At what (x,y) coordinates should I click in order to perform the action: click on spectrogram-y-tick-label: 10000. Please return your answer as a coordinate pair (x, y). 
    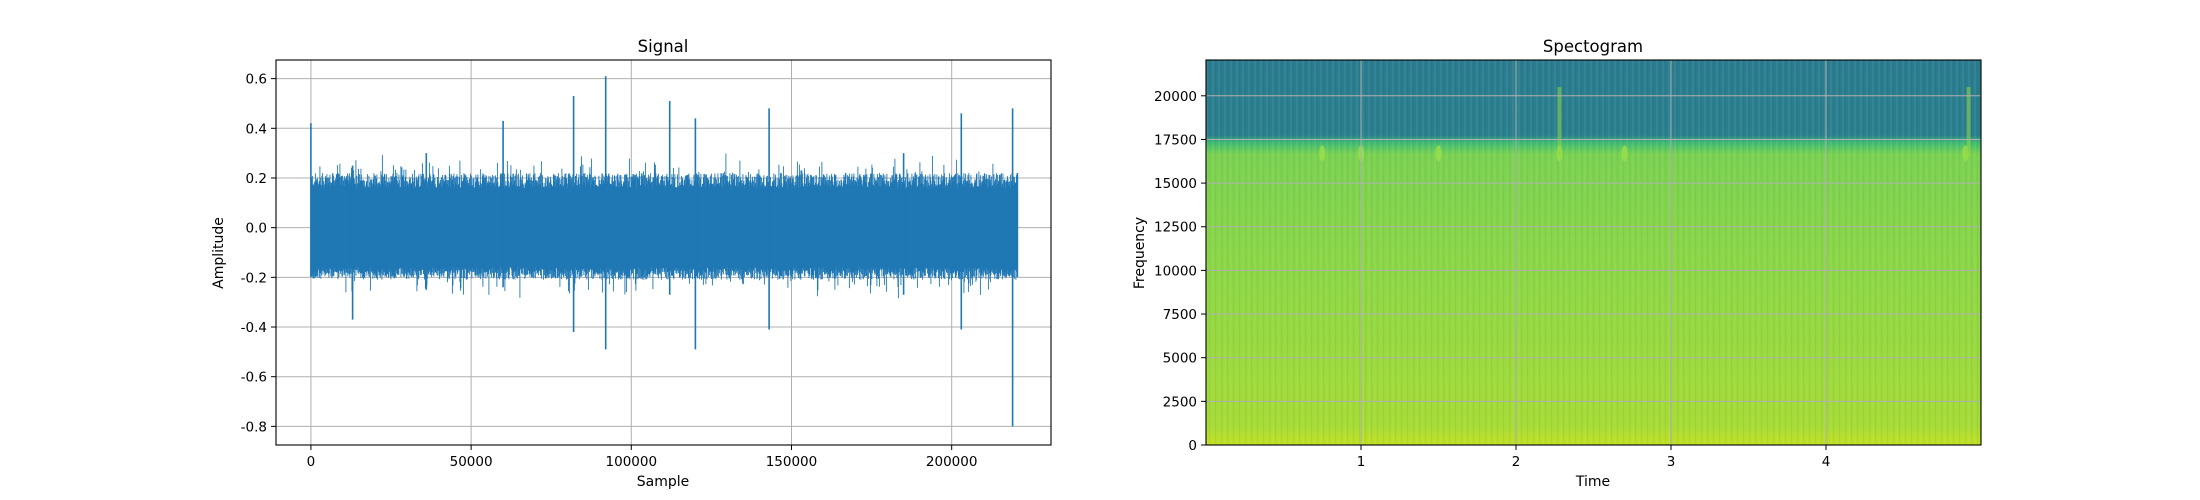
    Looking at the image, I should click on (1175, 271).